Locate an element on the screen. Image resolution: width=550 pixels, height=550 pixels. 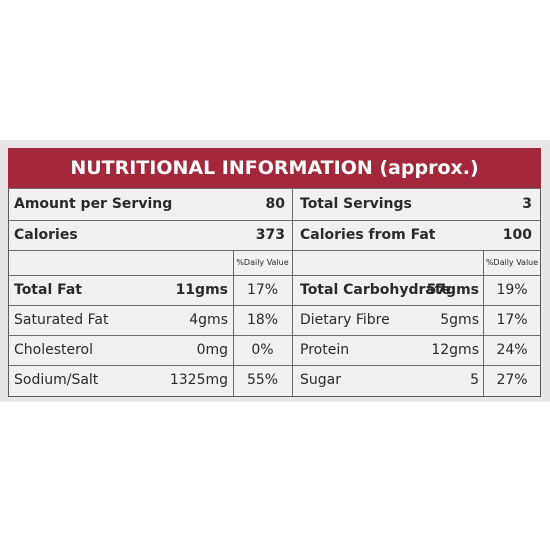
nutrient-amount: 4gms is located at coordinates (208, 320).